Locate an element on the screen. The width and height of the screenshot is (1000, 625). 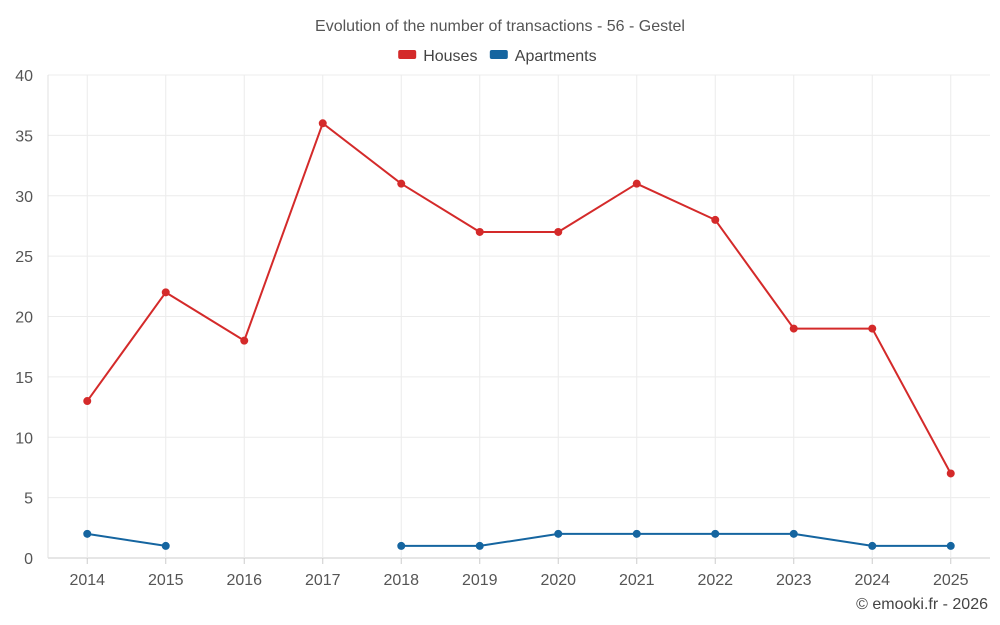
x-tick-label: 2017 is located at coordinates (323, 580).